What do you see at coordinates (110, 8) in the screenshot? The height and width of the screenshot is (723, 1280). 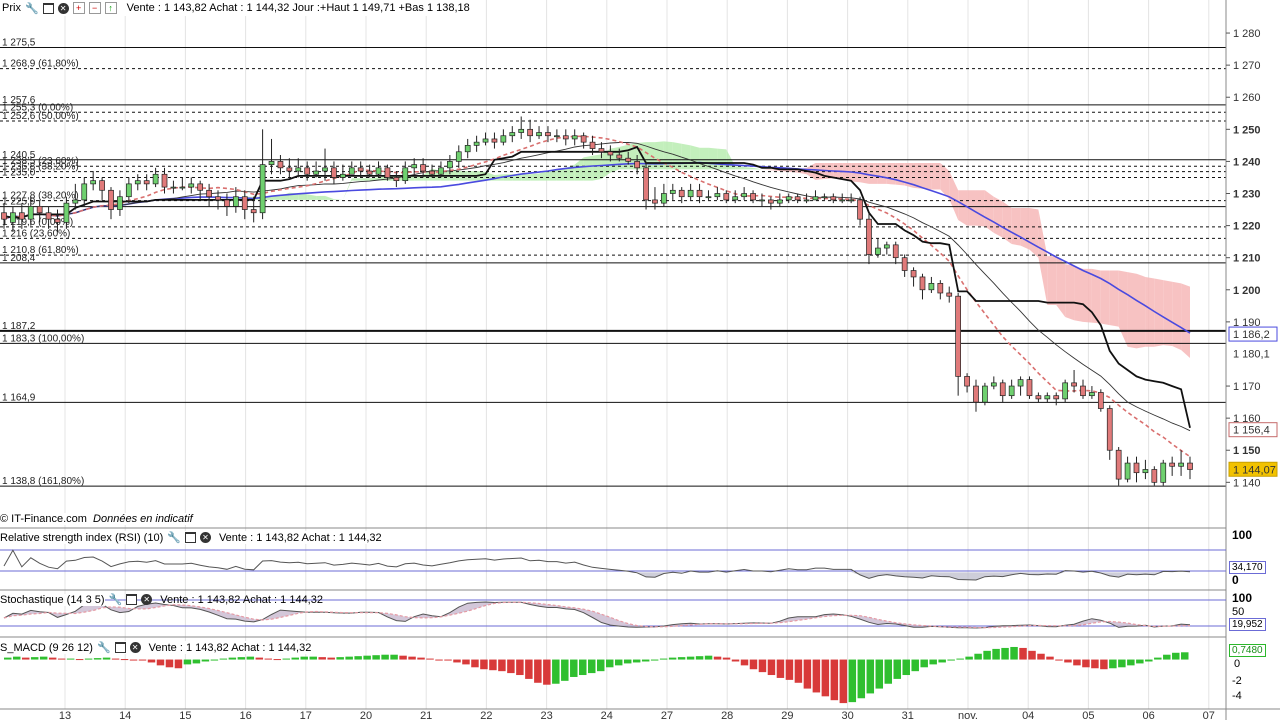 I see `up-icon: ↑` at bounding box center [110, 8].